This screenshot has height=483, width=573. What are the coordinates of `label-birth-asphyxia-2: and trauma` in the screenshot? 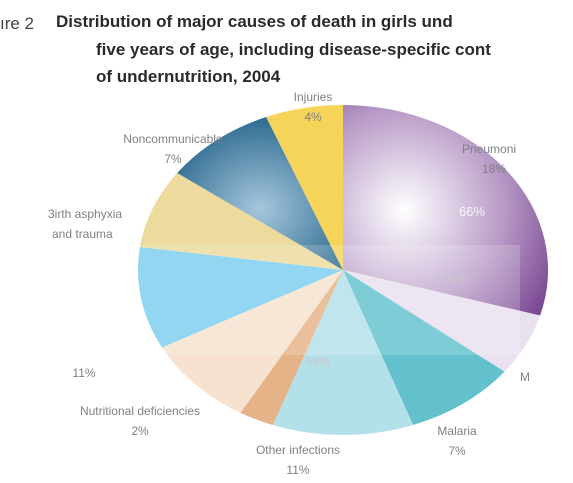 It's located at (82, 234).